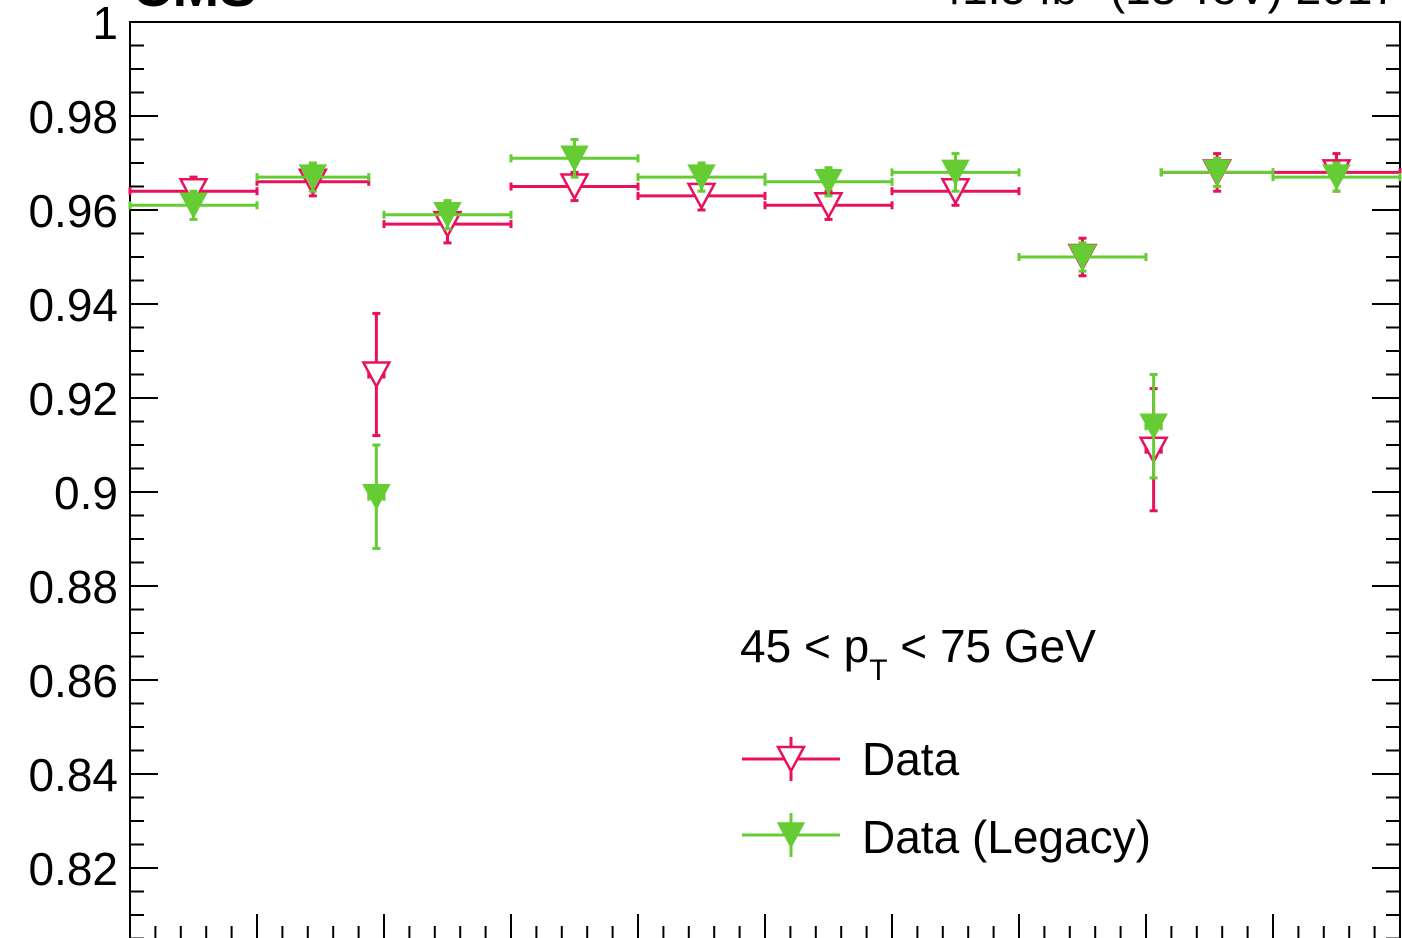 Image resolution: width=1402 pixels, height=938 pixels. I want to click on legend: Data Data (Legacy), so click(946, 798).